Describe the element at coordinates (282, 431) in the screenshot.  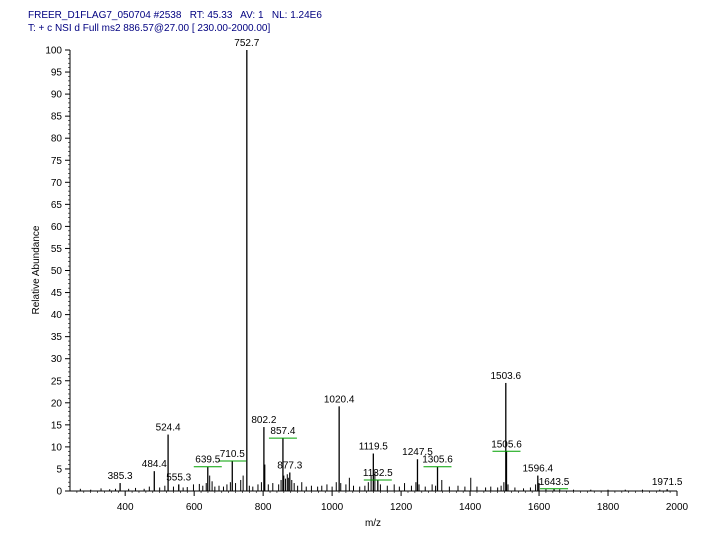
I see `peak-label: 857.4` at that location.